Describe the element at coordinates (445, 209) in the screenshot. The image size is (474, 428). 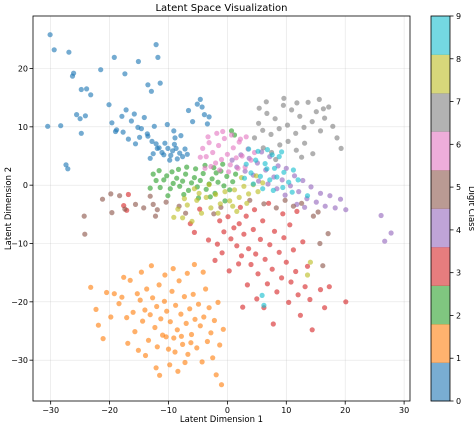
I see `colorbar: 0 1 2 3 4 5 6 7 8 9` at that location.